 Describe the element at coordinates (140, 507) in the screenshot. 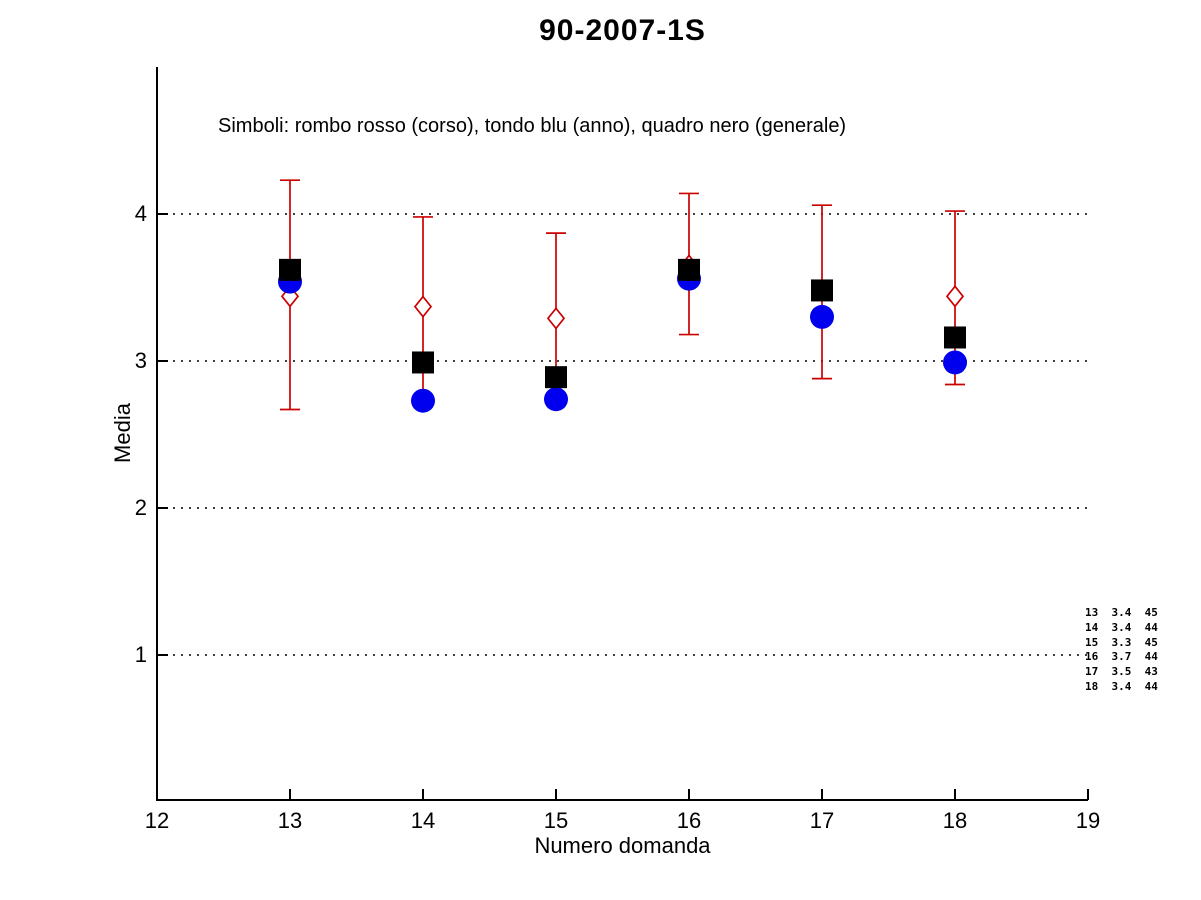

I see `y-tick-label-2: 2` at that location.